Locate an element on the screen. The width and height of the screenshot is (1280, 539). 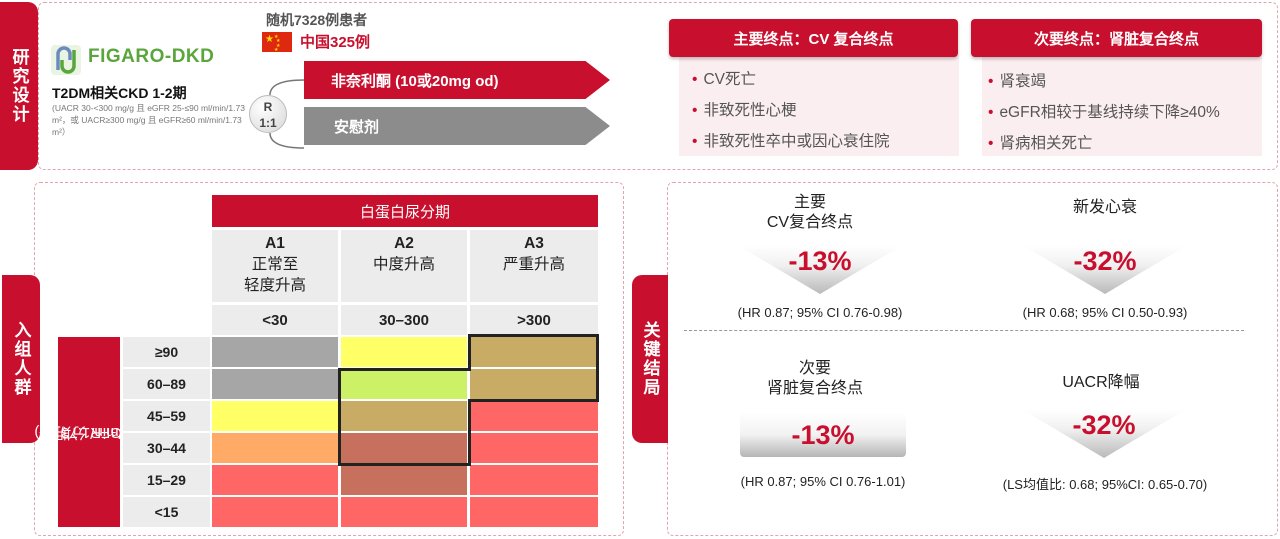
outcome-title: 新发心衰 is located at coordinates (1104, 207).